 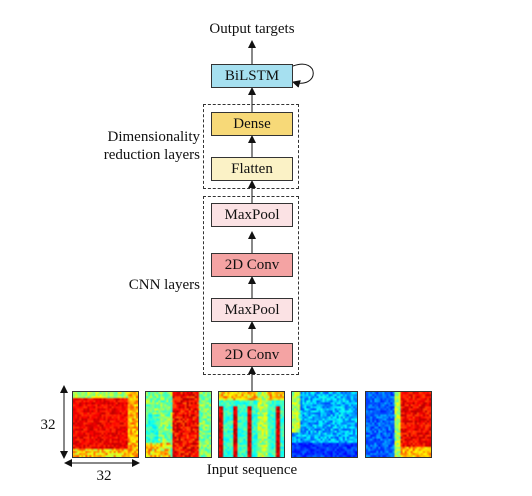 I want to click on dimensionality-label-line2: reduction layers, so click(x=151, y=155).